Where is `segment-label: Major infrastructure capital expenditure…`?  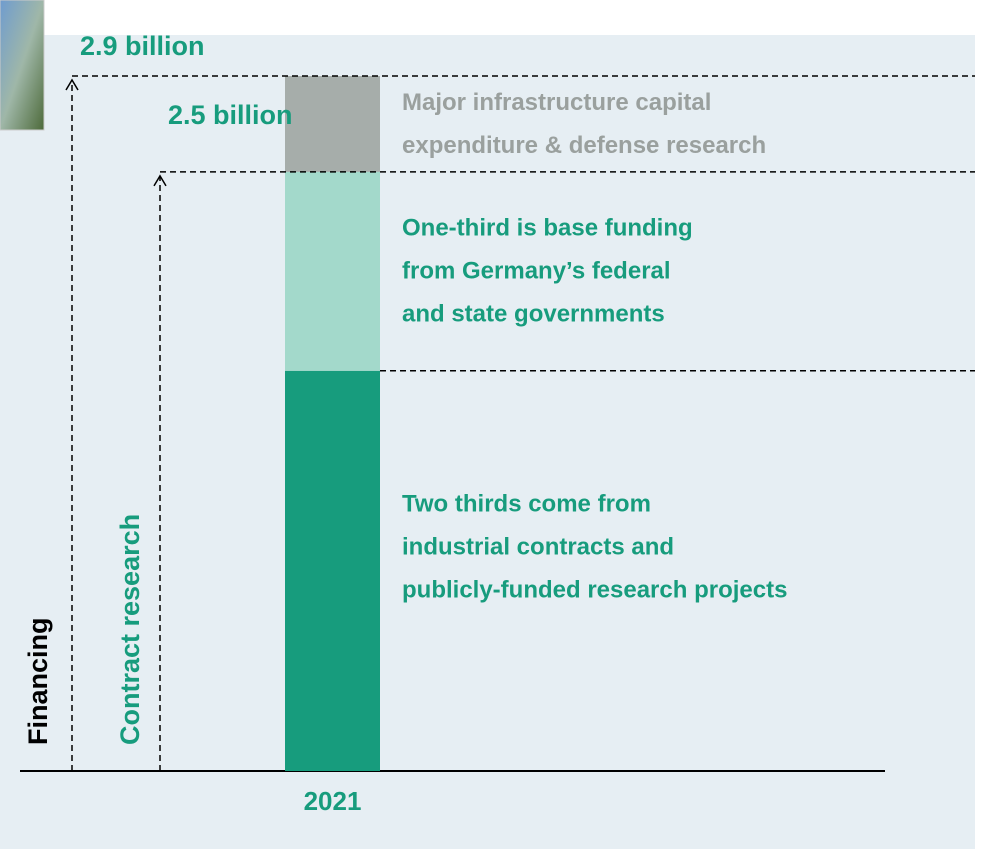
segment-label: Major infrastructure capital expenditure… is located at coordinates (584, 123).